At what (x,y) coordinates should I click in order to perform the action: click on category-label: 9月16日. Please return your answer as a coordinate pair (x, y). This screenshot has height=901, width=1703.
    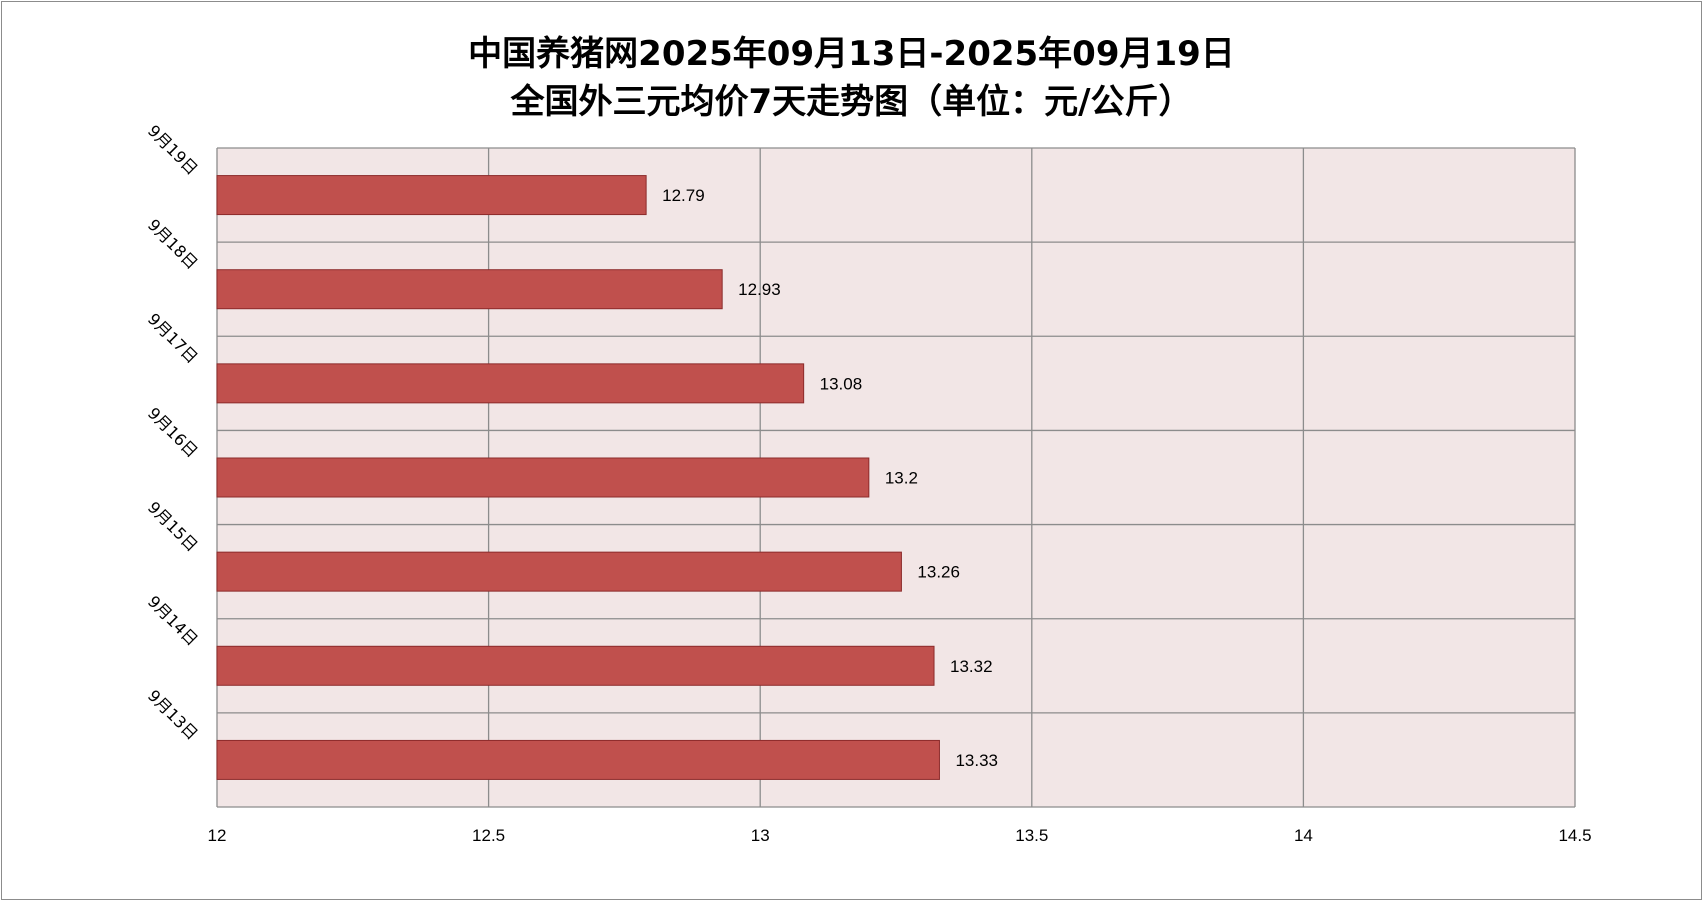
    Looking at the image, I should click on (173, 433).